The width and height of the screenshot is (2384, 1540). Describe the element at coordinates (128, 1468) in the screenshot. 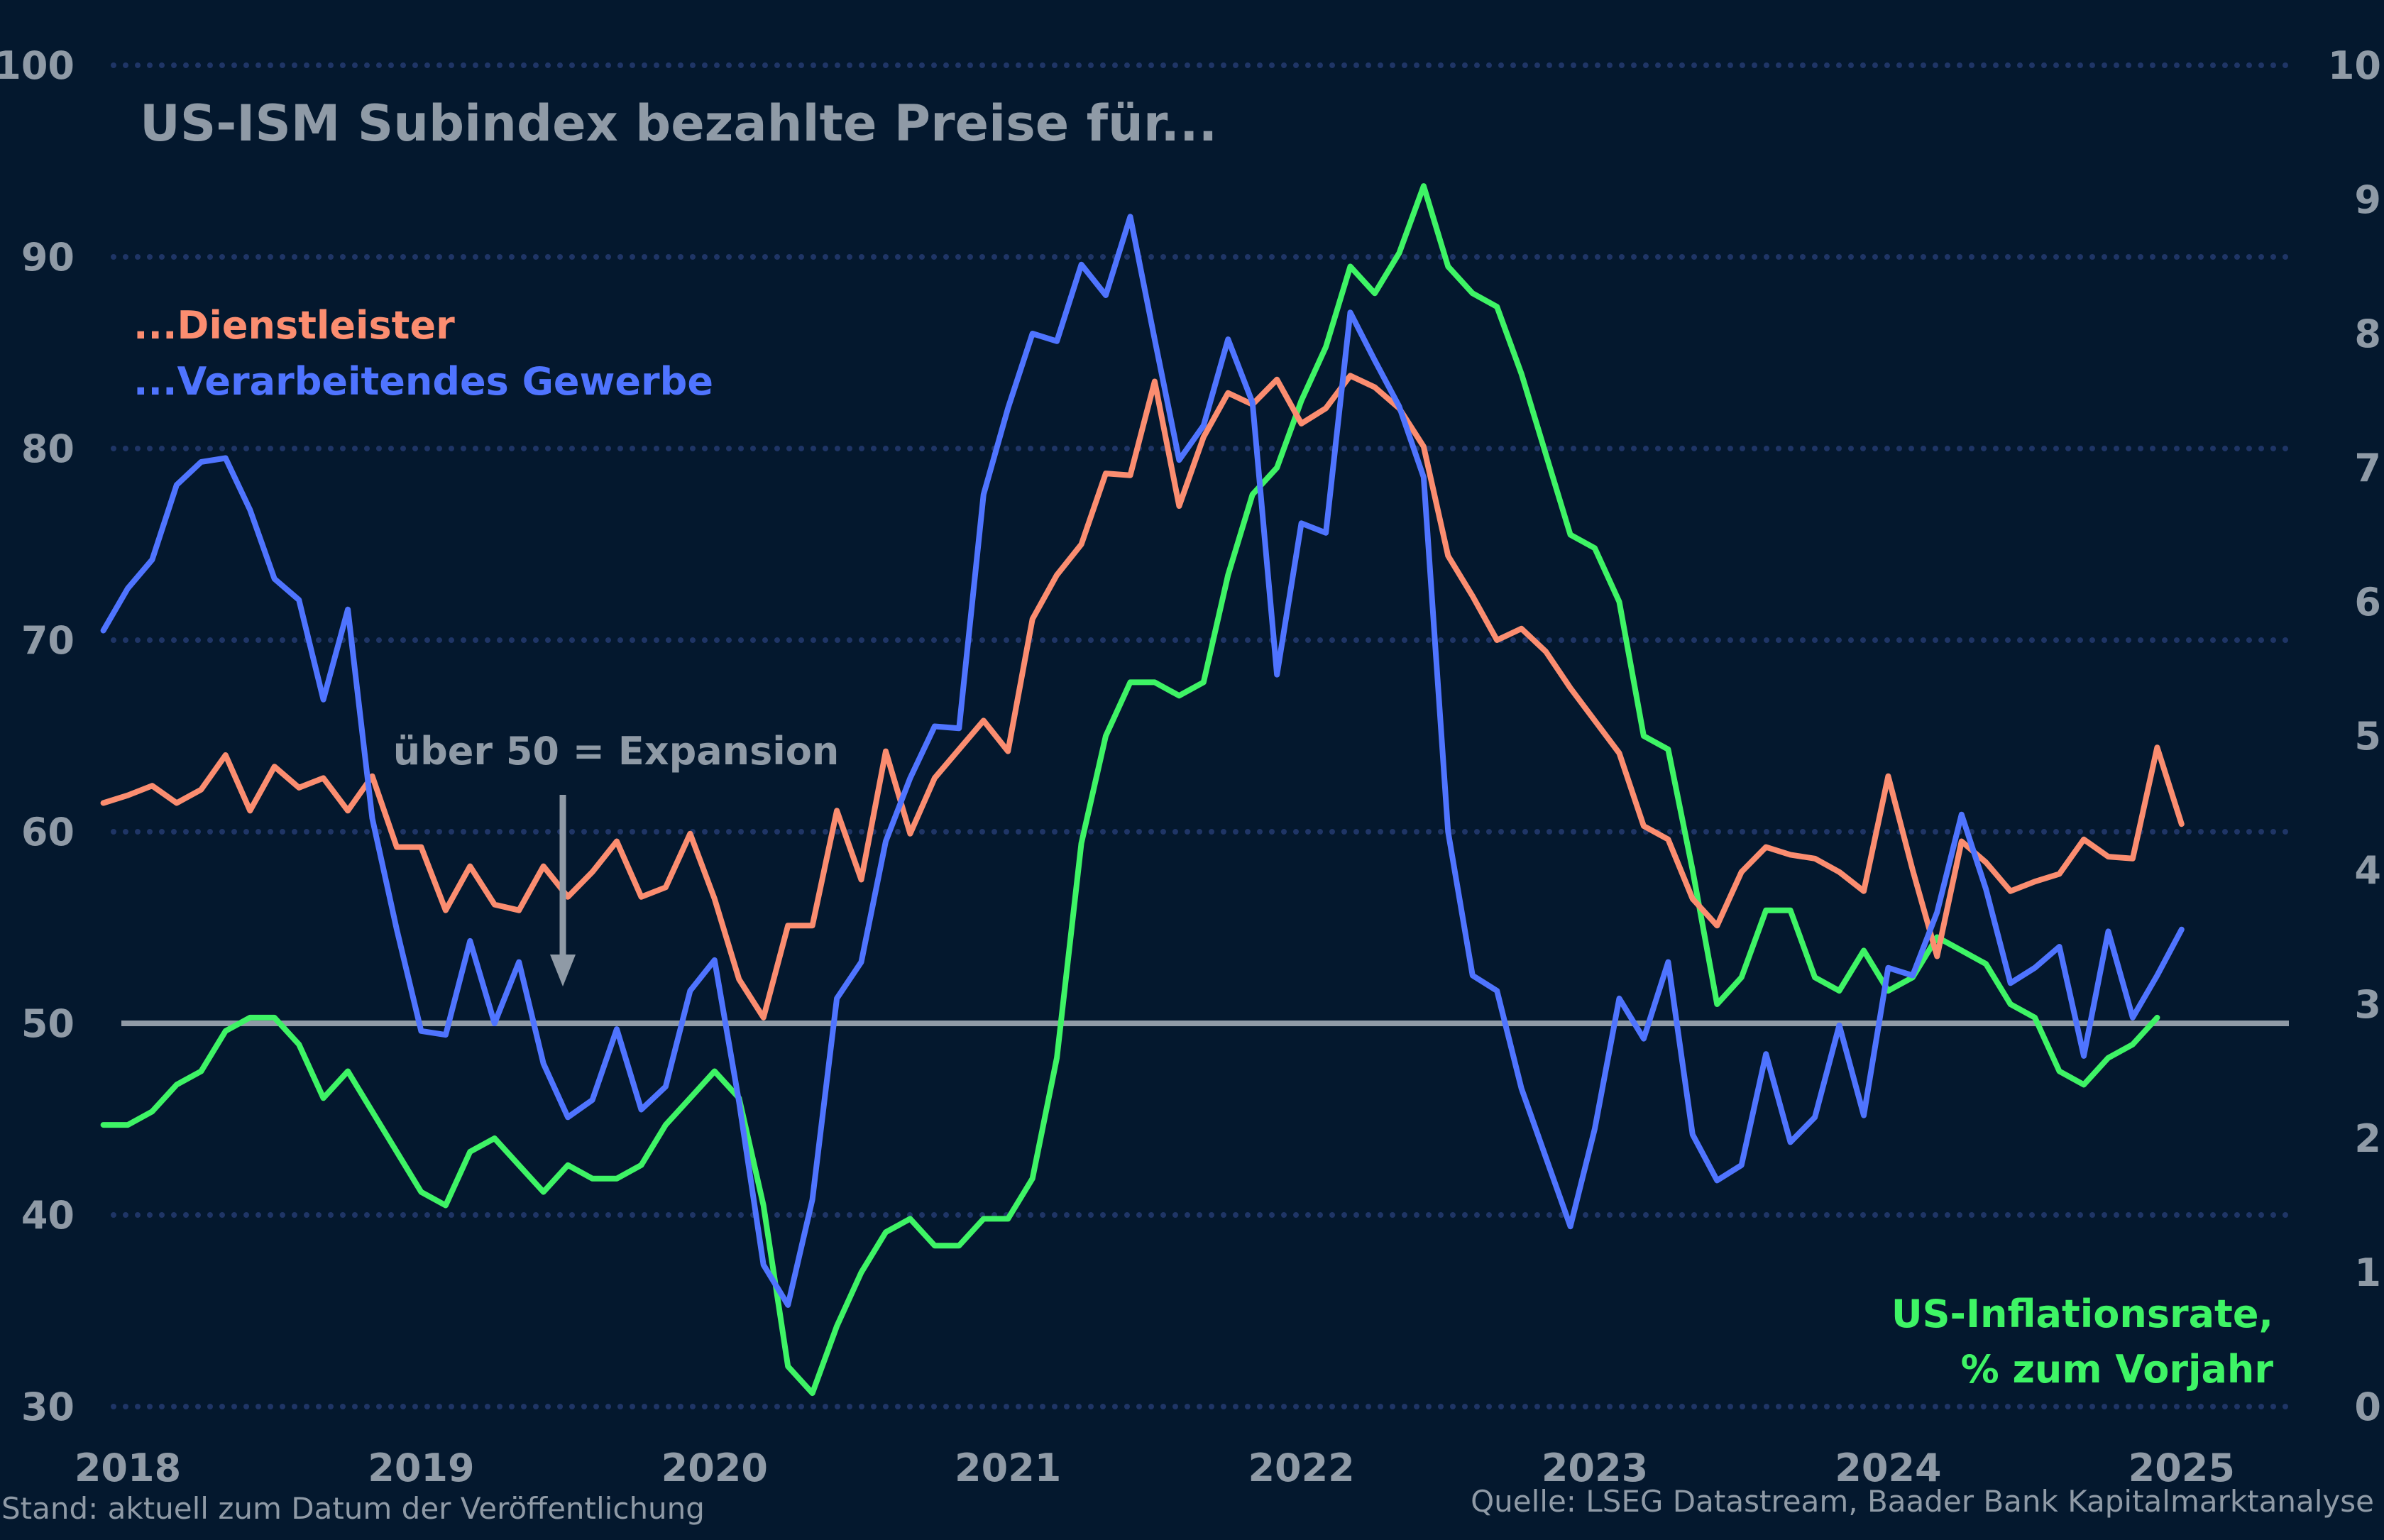

I see `x-tick-label: 2018` at that location.